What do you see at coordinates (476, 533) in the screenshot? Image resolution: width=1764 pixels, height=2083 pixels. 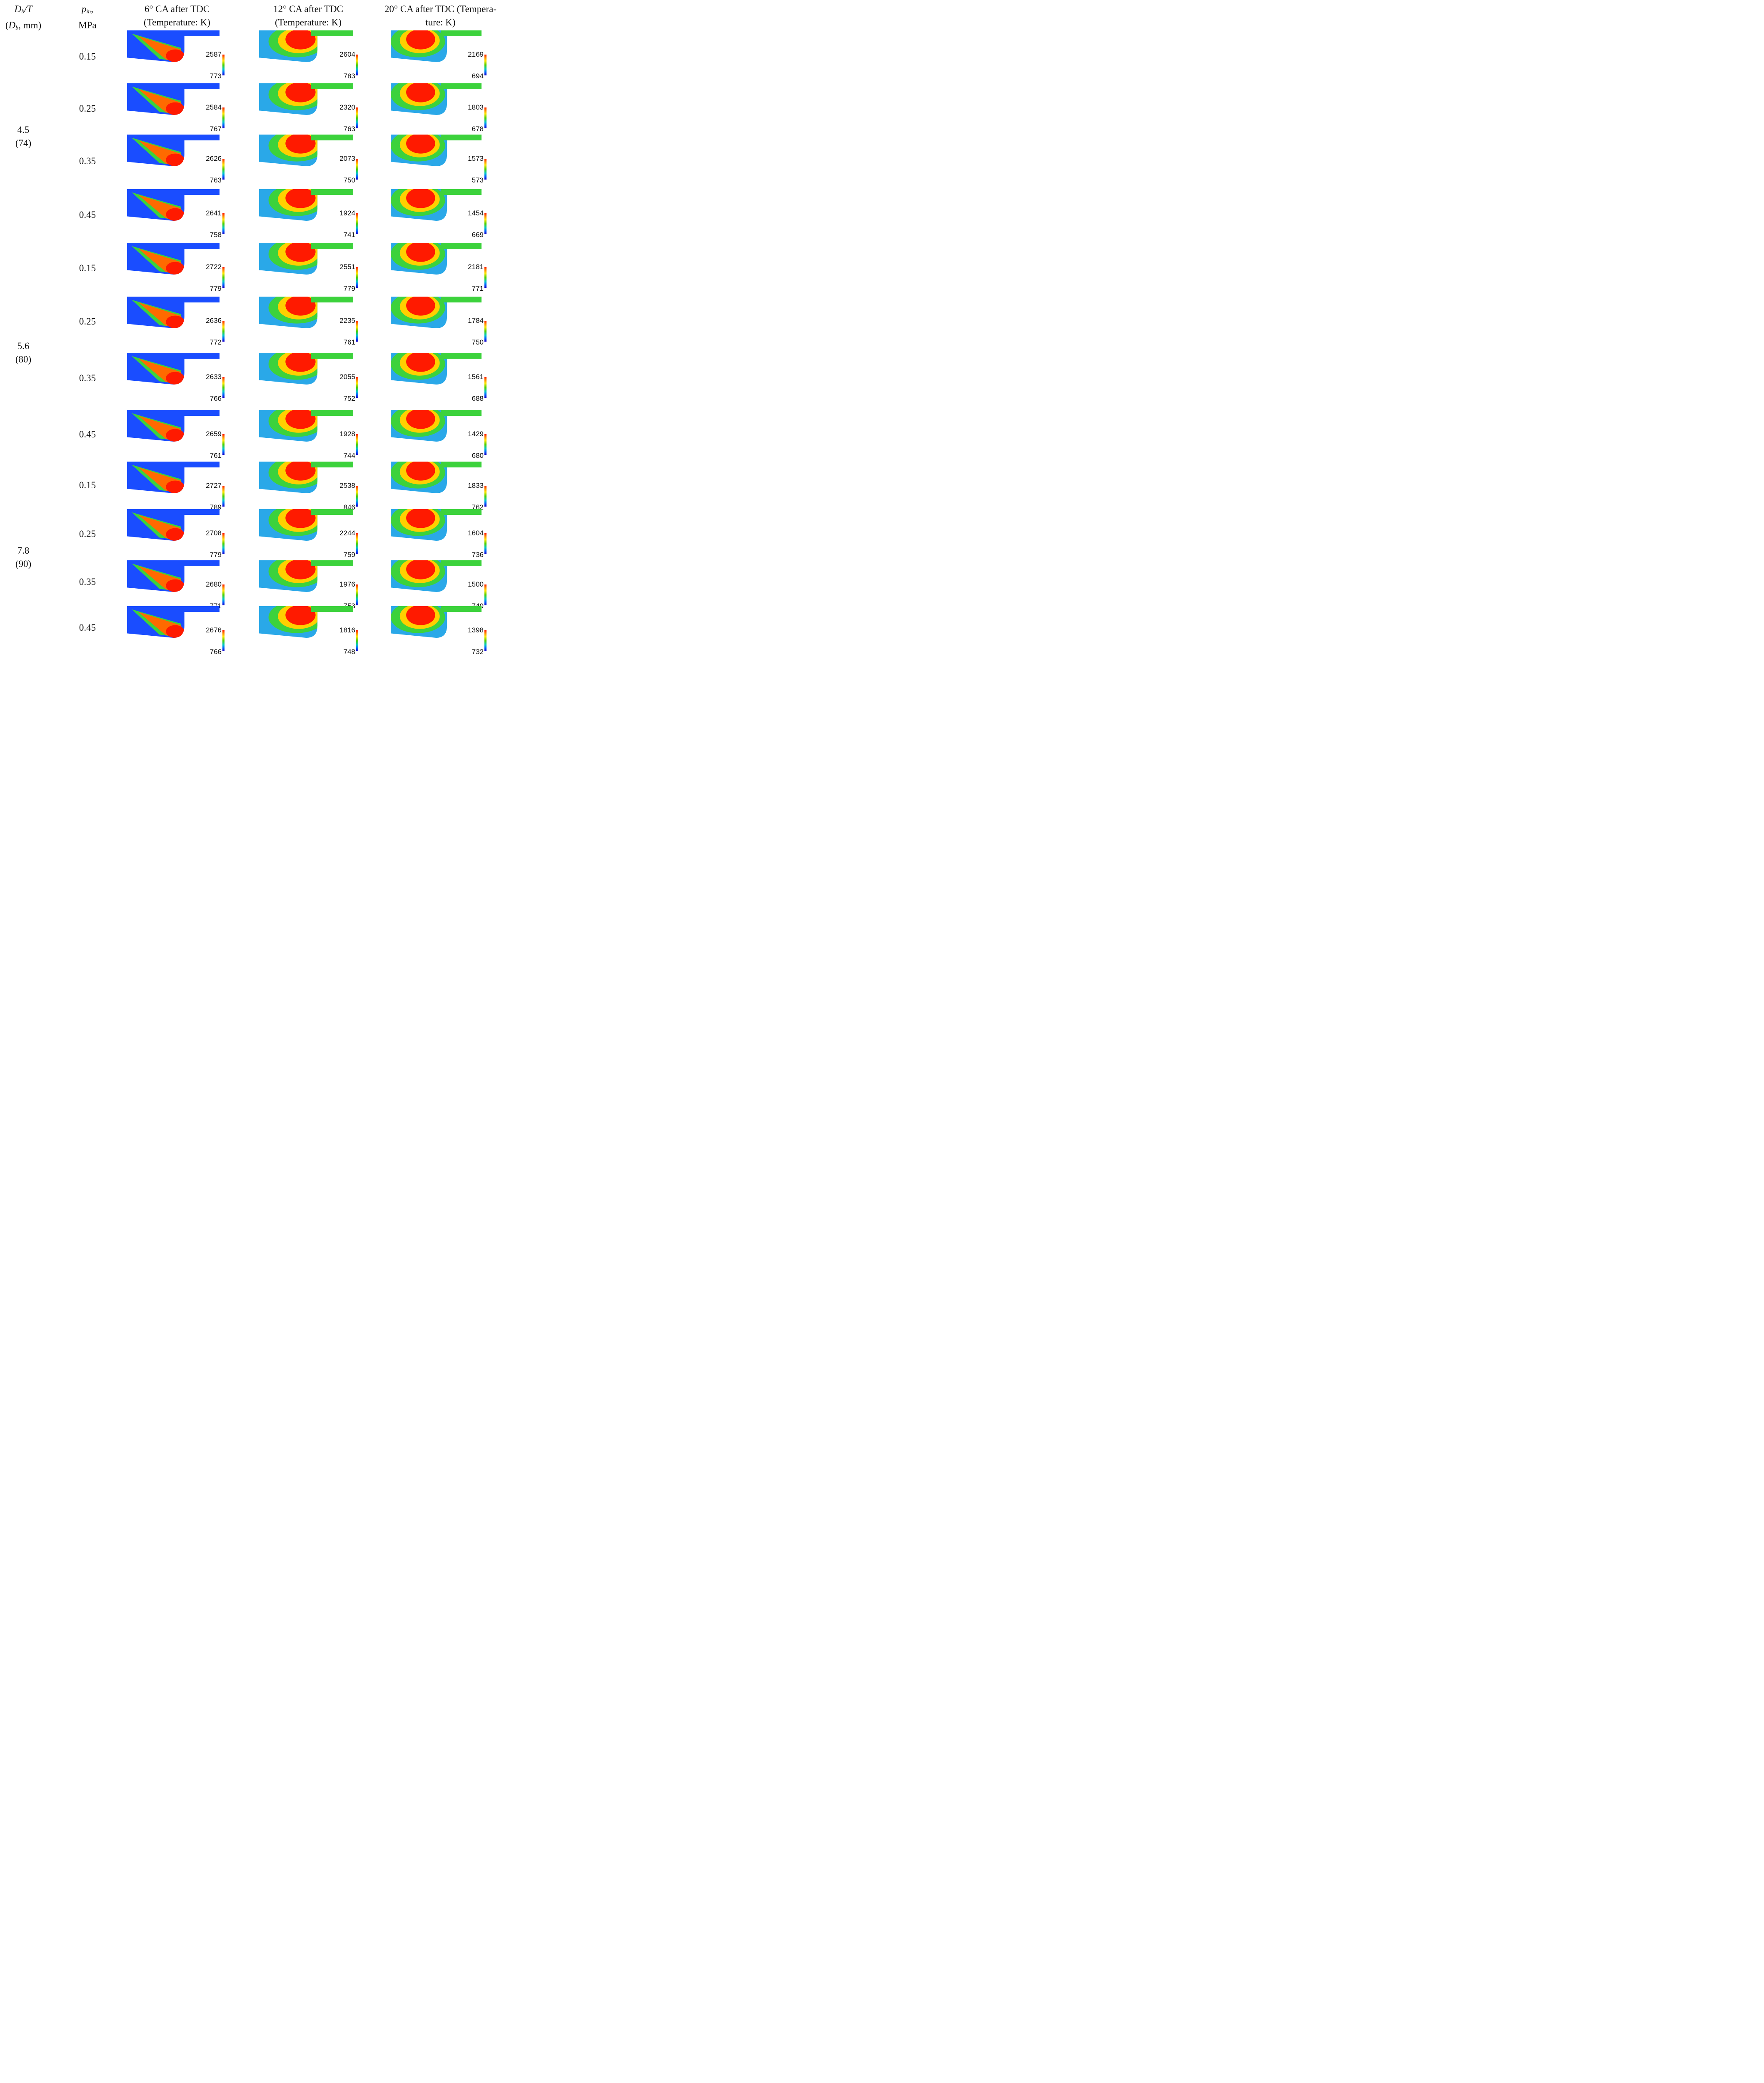 I see `scale-max-label: 1604` at bounding box center [476, 533].